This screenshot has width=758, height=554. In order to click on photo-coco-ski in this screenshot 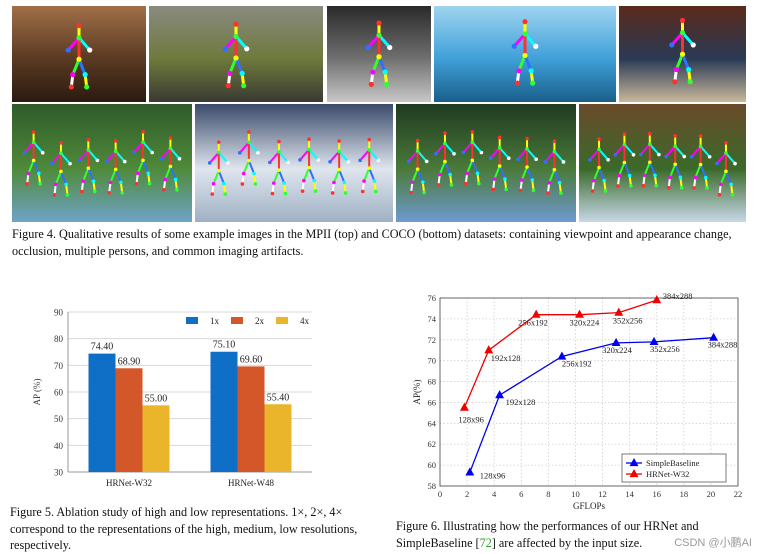, I will do `click(294, 163)`.